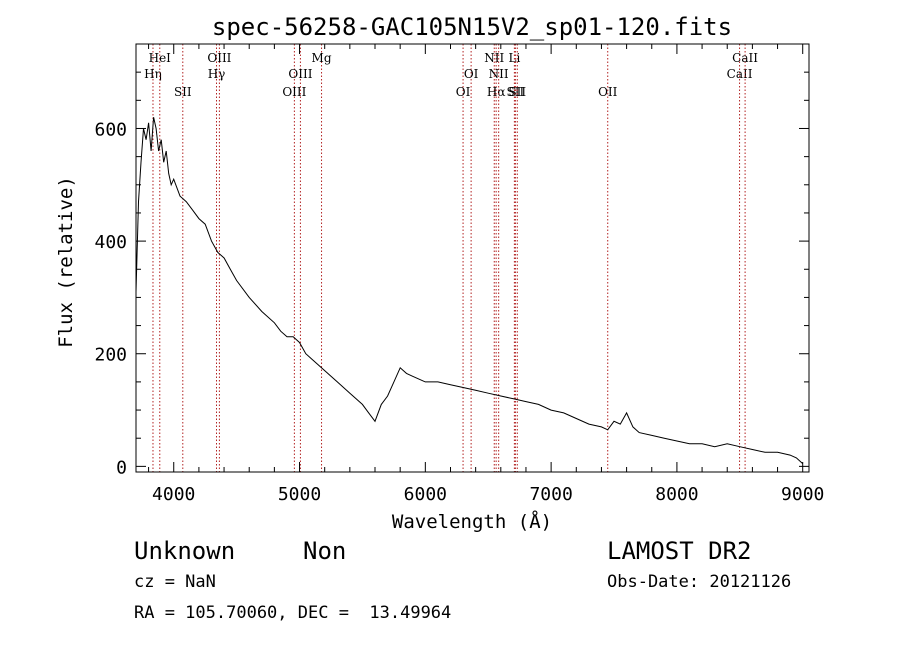 This screenshot has width=900, height=649. I want to click on y-tick-label-1: 200, so click(110, 355).